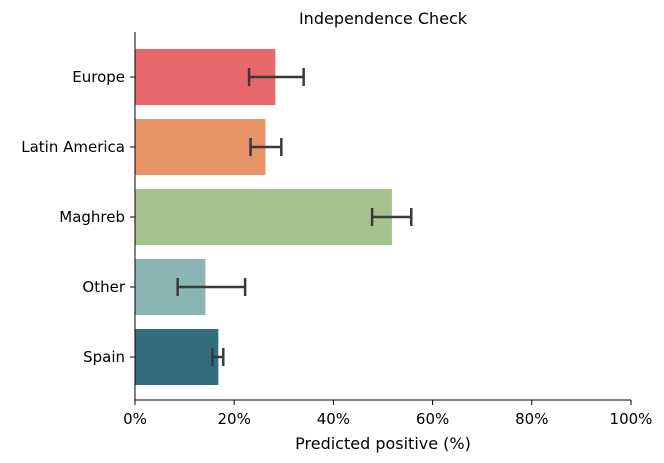 Image resolution: width=664 pixels, height=463 pixels. What do you see at coordinates (383, 443) in the screenshot?
I see `x-axis-label: Predicted positive (%)` at bounding box center [383, 443].